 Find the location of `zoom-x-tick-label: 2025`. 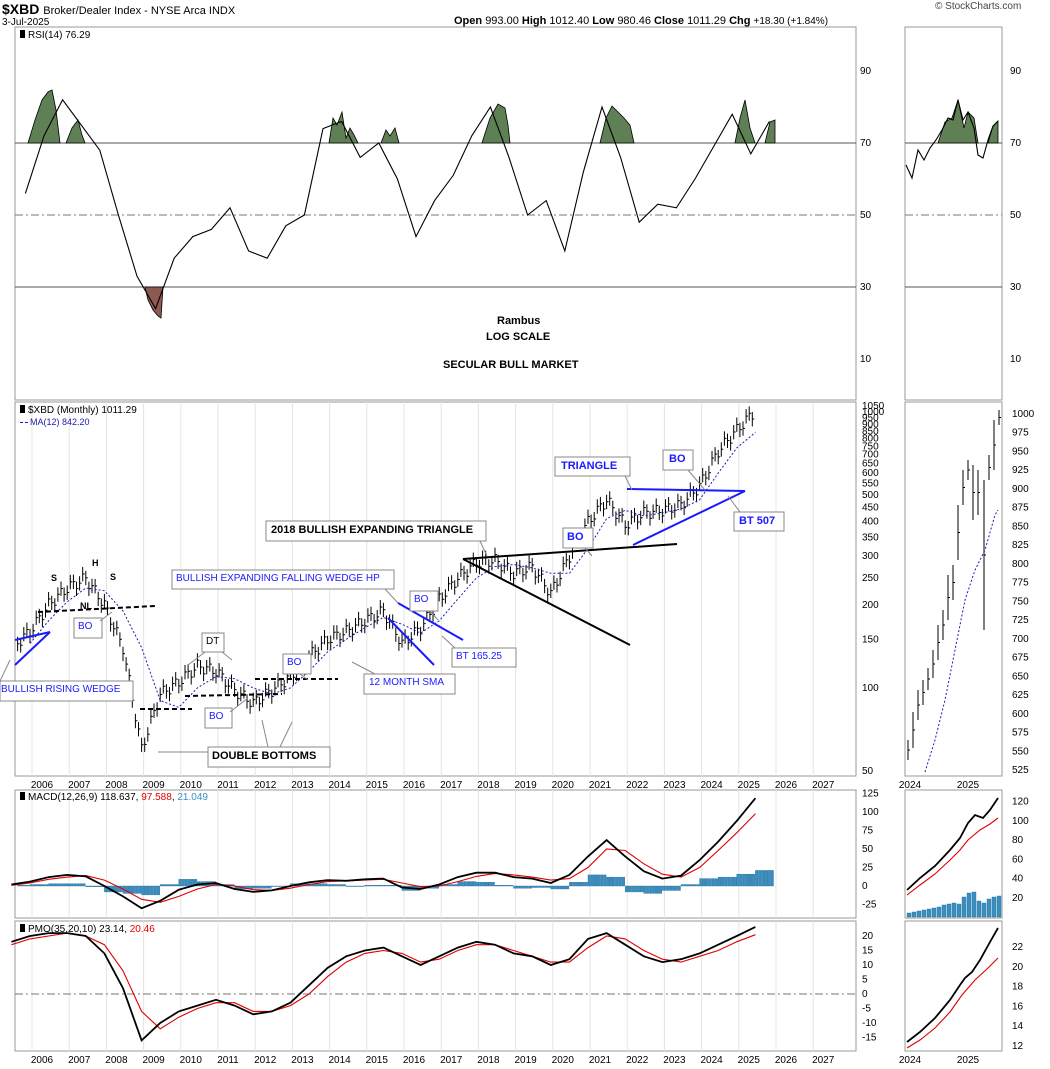

zoom-x-tick-label: 2025 is located at coordinates (968, 785).